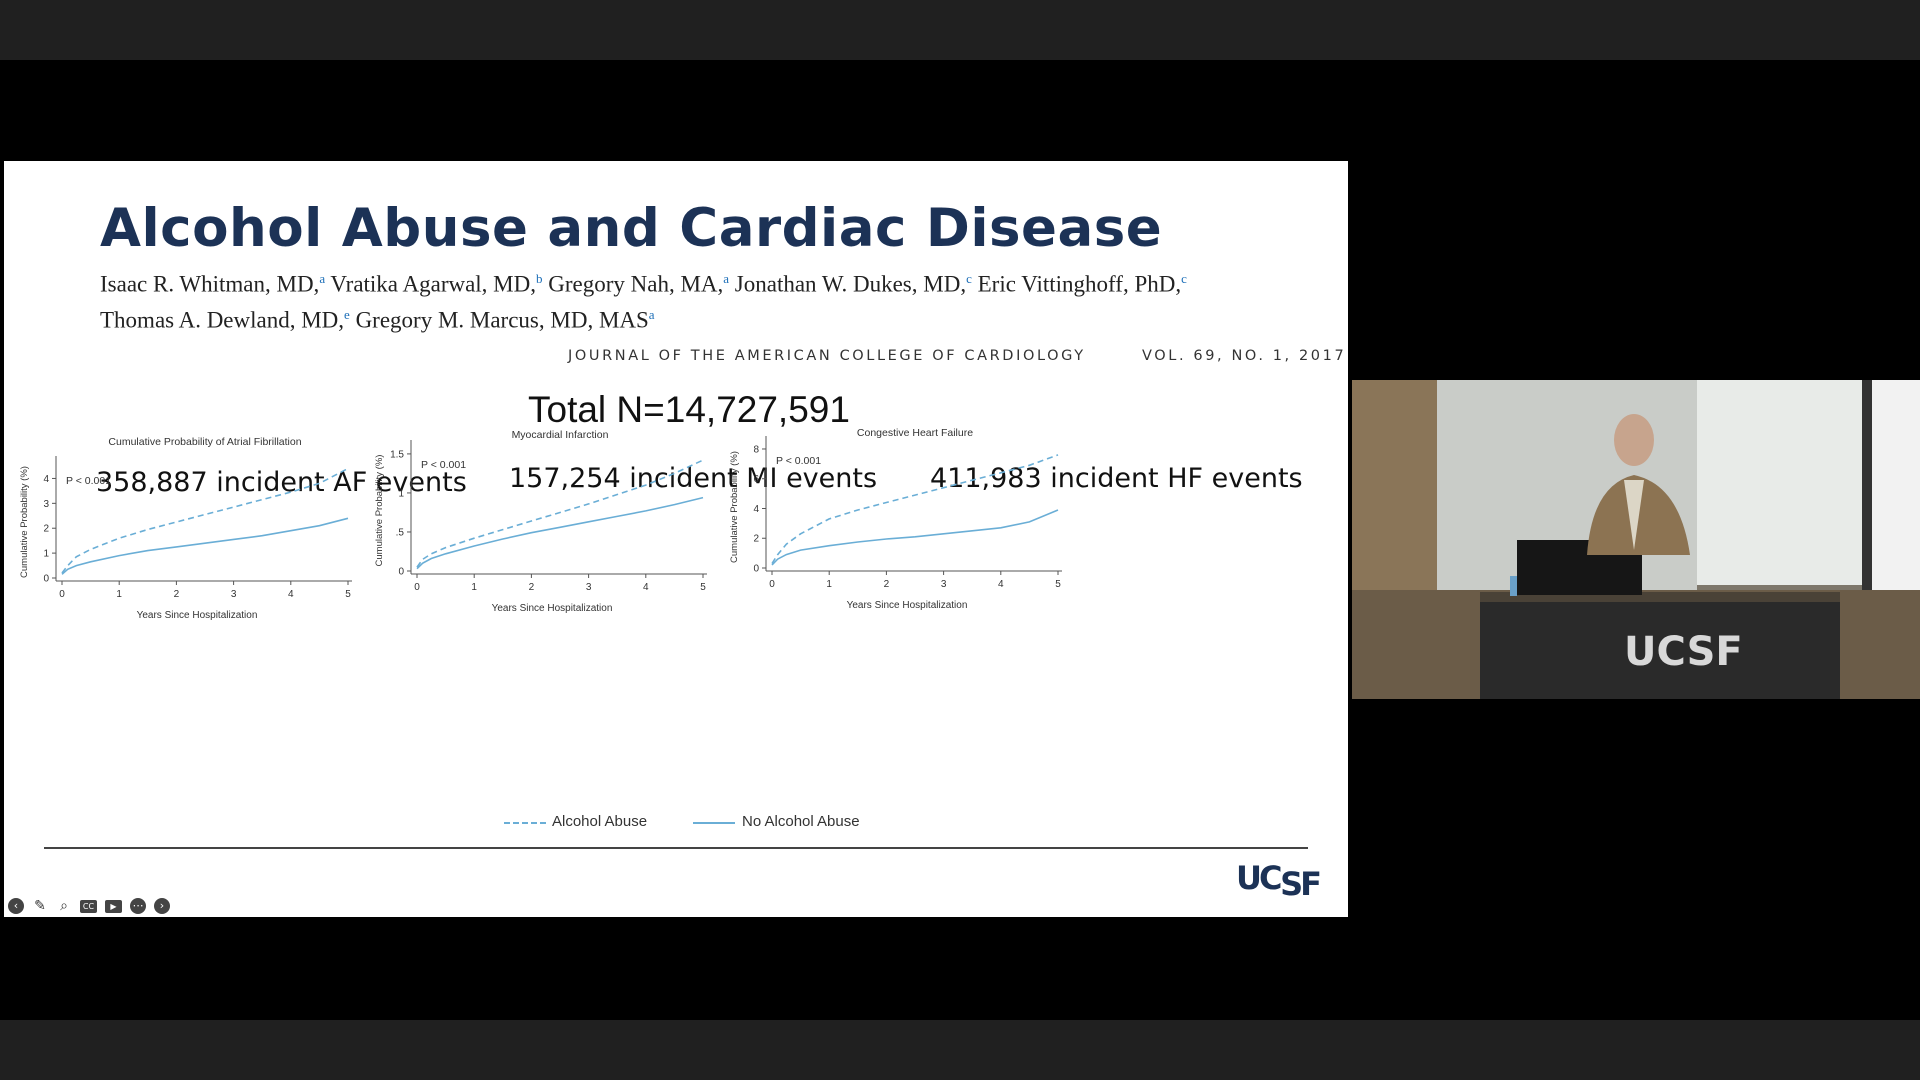  Describe the element at coordinates (499, 320) in the screenshot. I see `author-name: Gregory M. Marcus, MD, MAS` at that location.